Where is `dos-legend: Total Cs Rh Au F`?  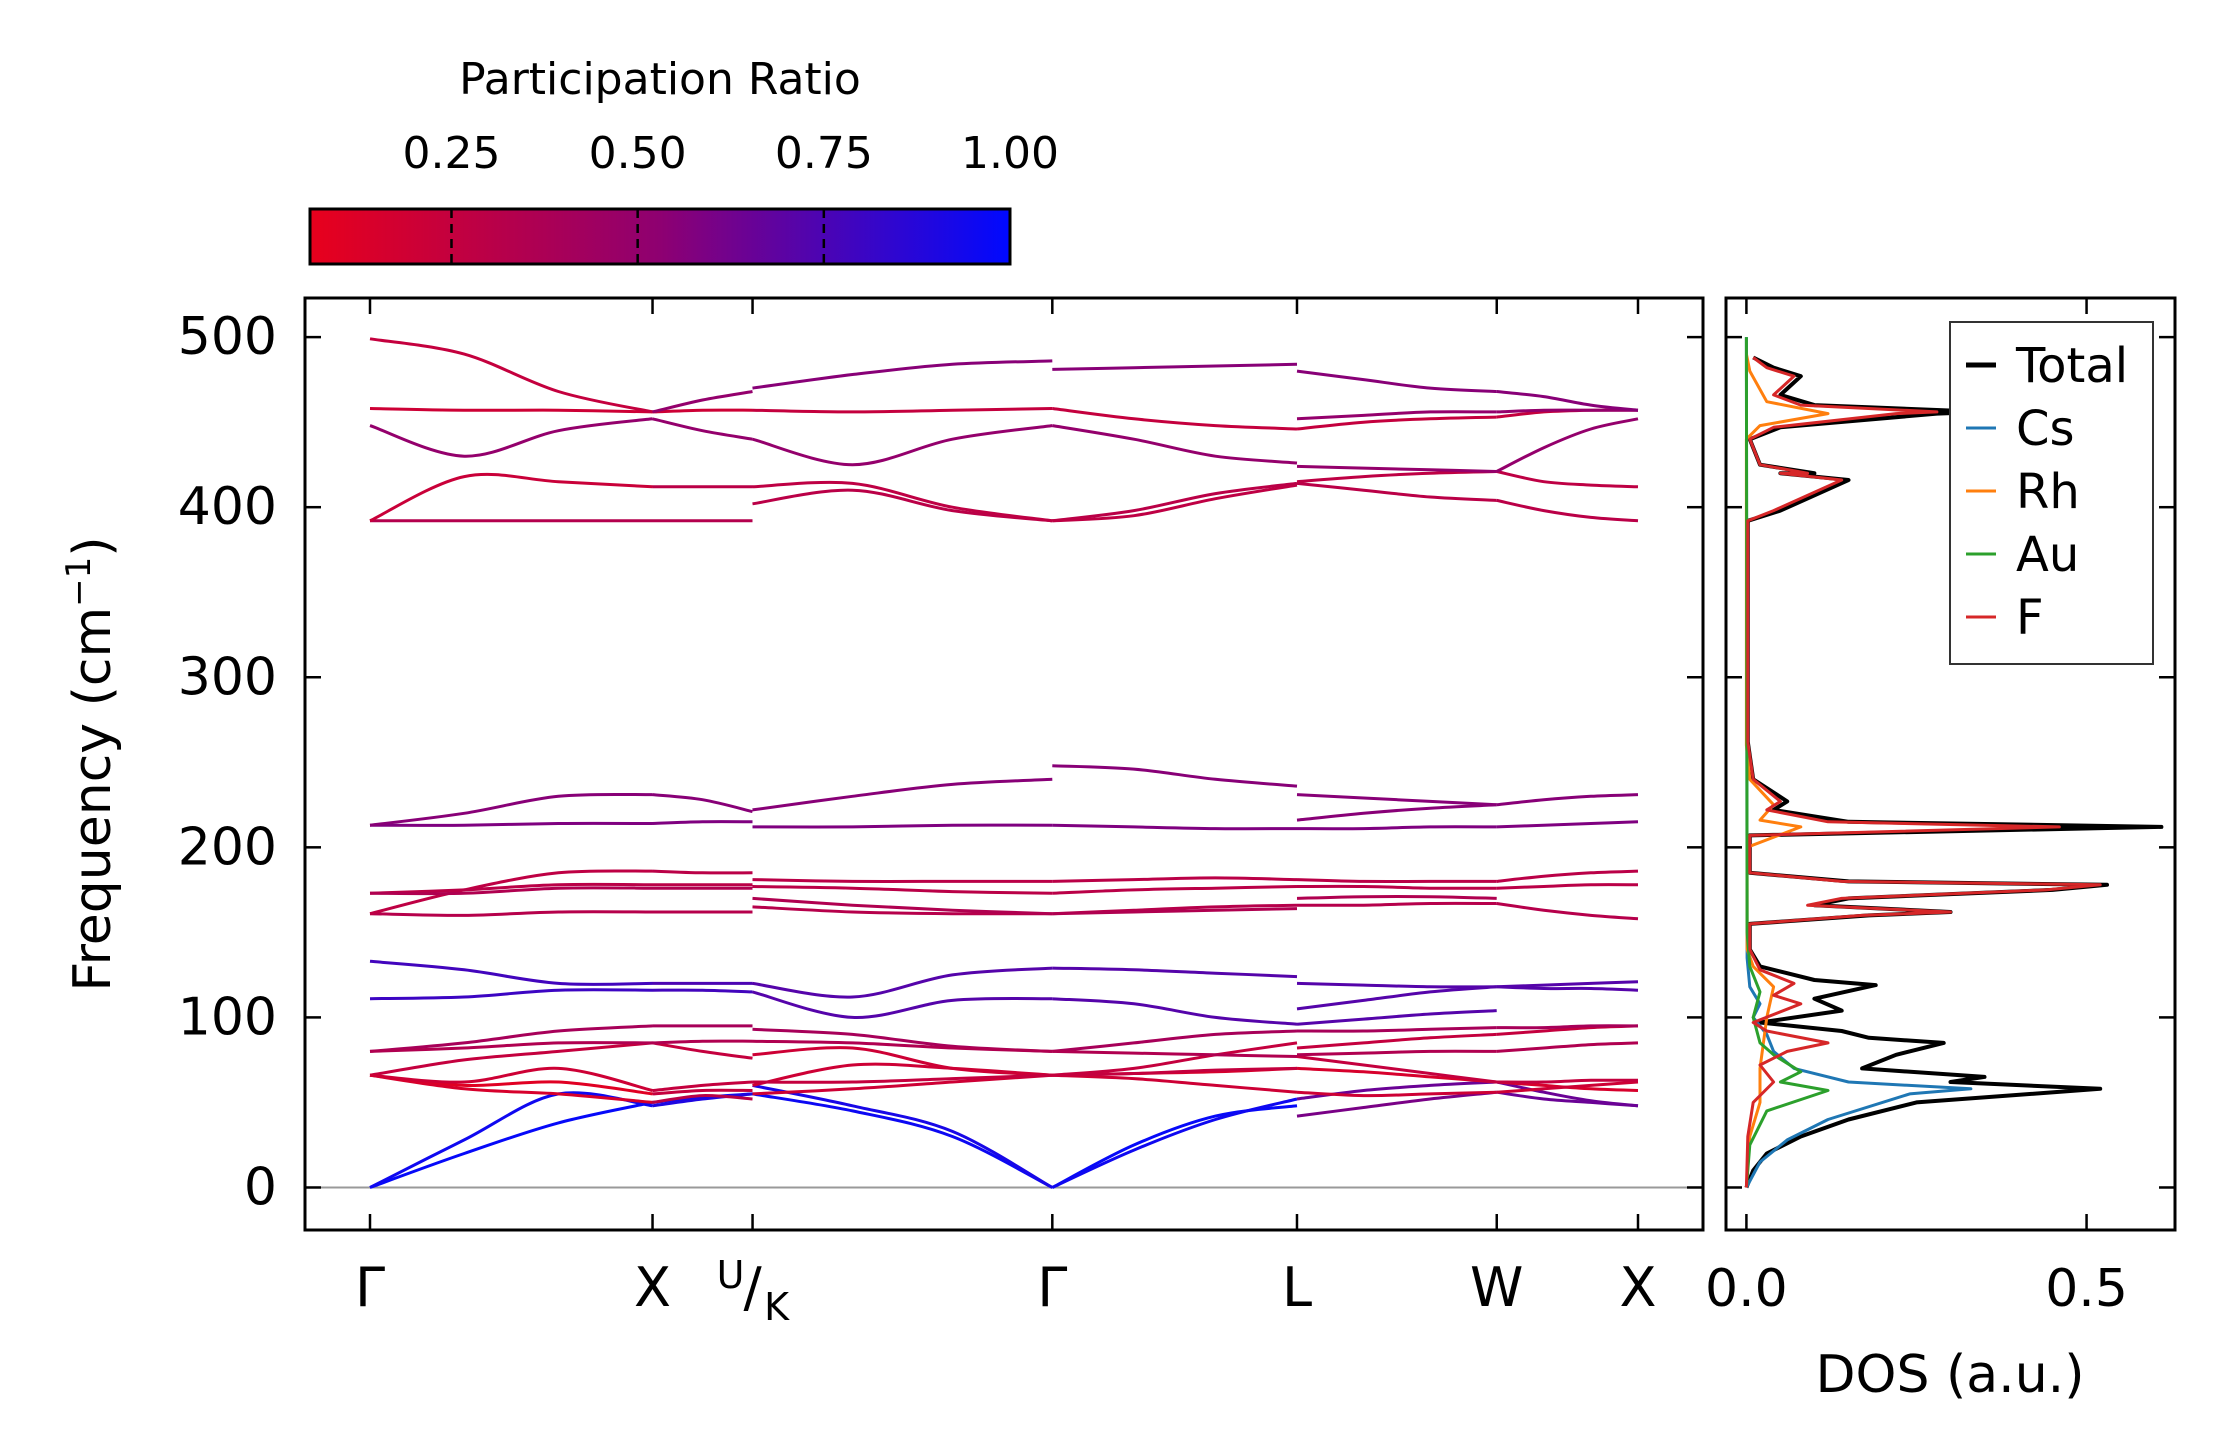 dos-legend: Total Cs Rh Au F is located at coordinates (2051, 493).